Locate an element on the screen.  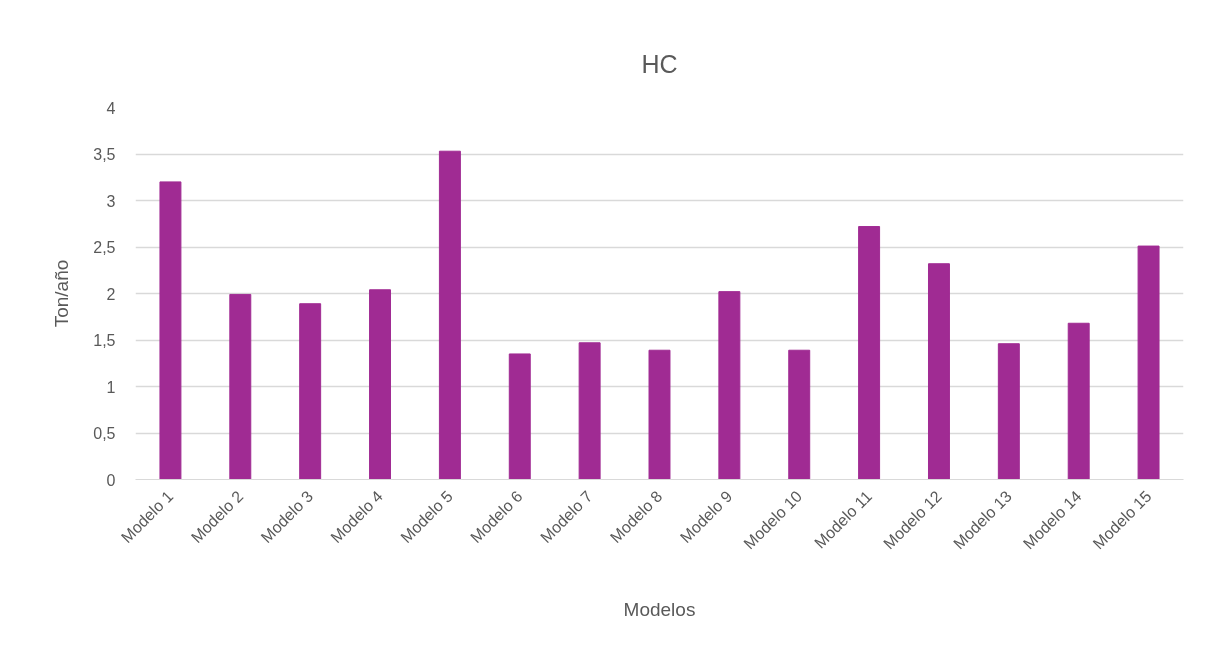
x-axis-title: Modelos is located at coordinates (659, 610).